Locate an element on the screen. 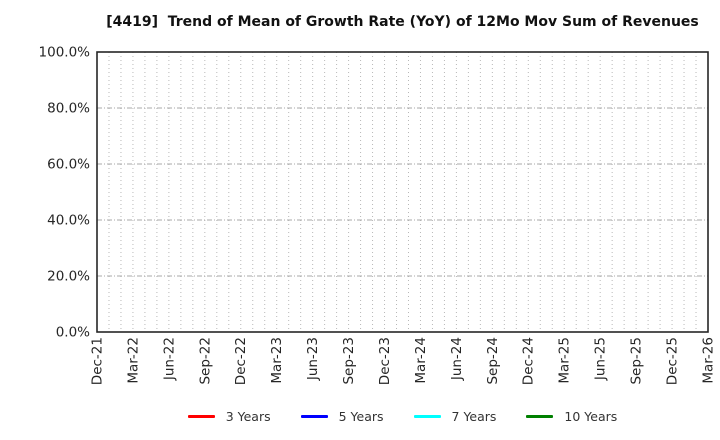 The width and height of the screenshot is (720, 440). legend-item: 5 Years is located at coordinates (342, 416).